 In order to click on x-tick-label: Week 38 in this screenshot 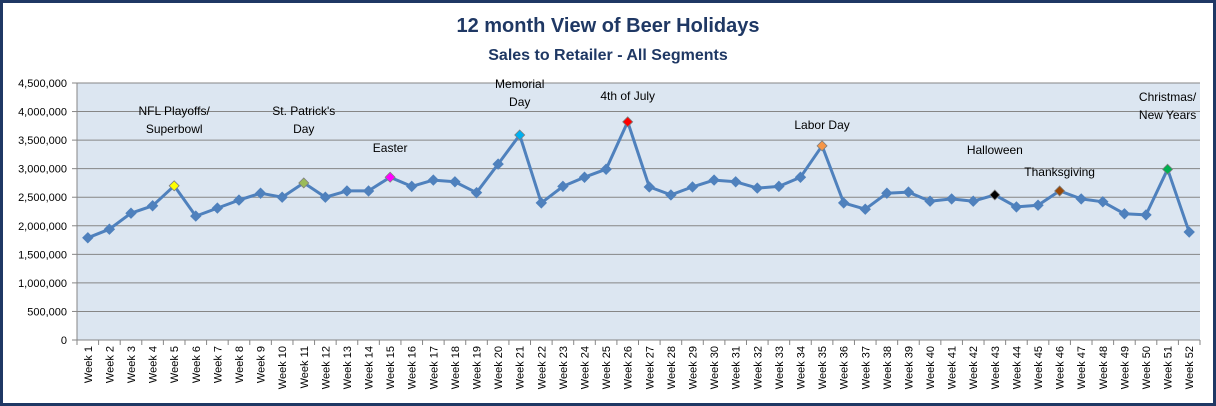, I will do `click(888, 367)`.